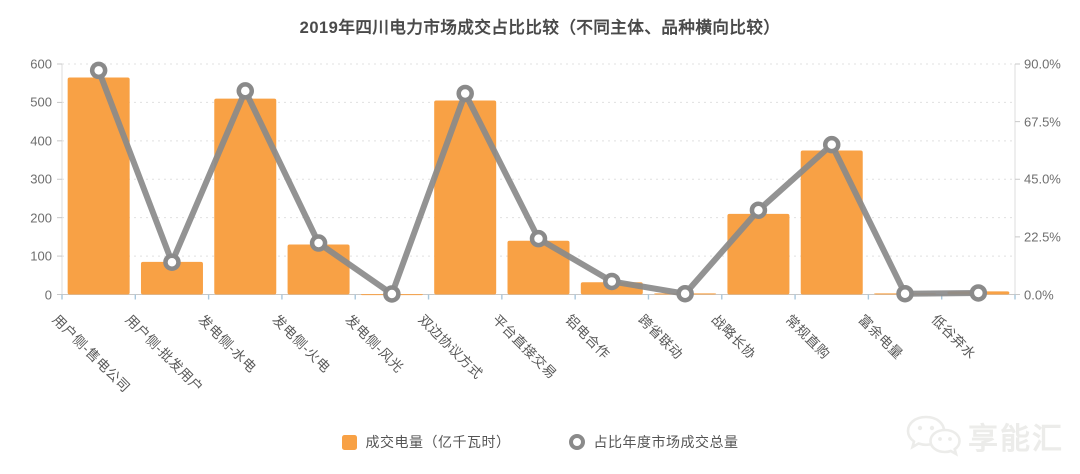  I want to click on line-point-铝电合作, so click(612, 281).